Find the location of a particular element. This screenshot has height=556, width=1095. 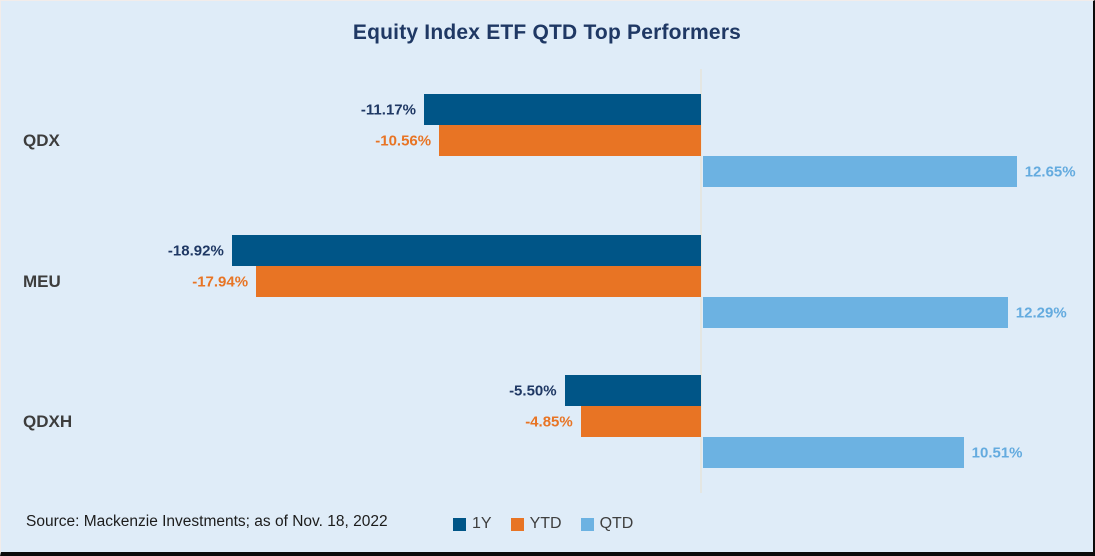

value-label-meu-qtd: 12.29% is located at coordinates (1041, 312).